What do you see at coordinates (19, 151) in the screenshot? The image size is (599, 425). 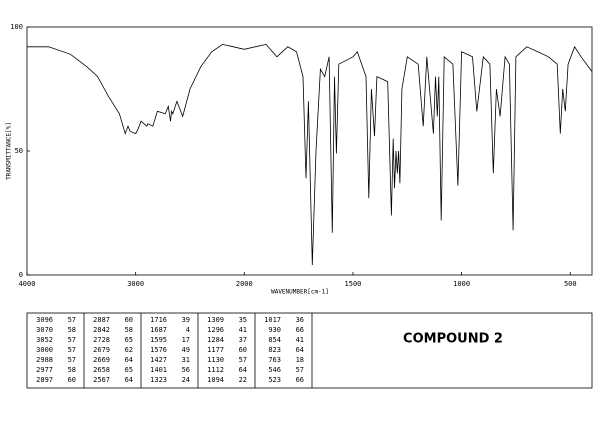 I see `y-tick-label: 50` at bounding box center [19, 151].